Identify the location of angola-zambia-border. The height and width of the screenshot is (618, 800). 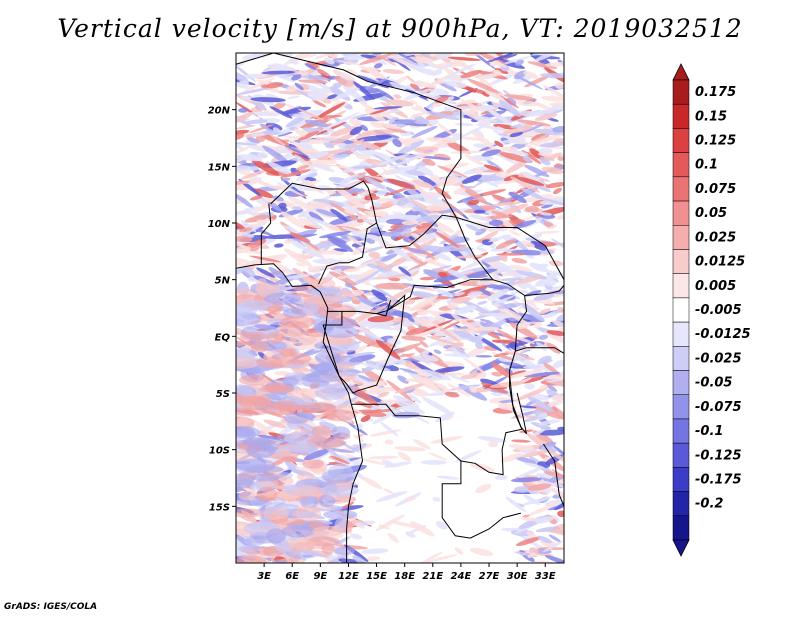
(436, 471).